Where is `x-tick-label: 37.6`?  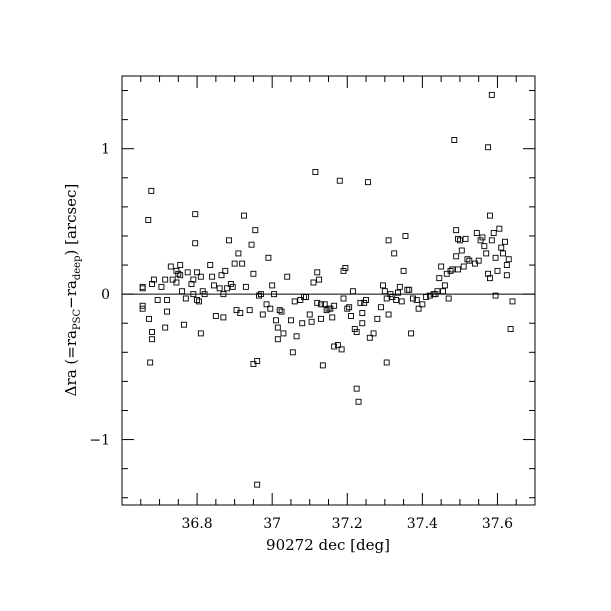
x-tick-label: 37.6 is located at coordinates (497, 524).